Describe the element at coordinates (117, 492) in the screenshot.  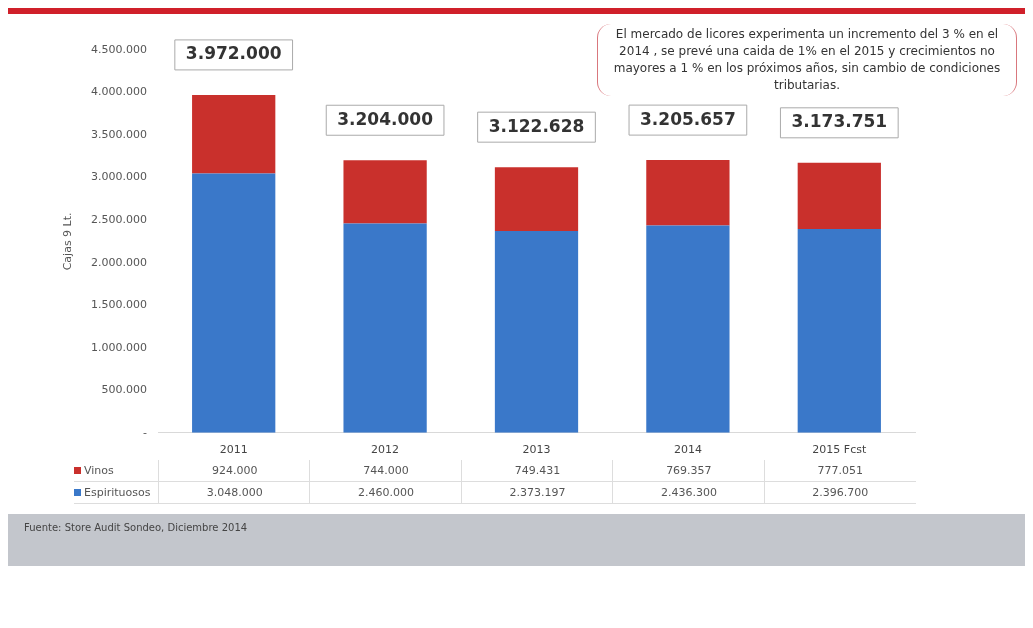
I see `legend-label: Espirituosos` at that location.